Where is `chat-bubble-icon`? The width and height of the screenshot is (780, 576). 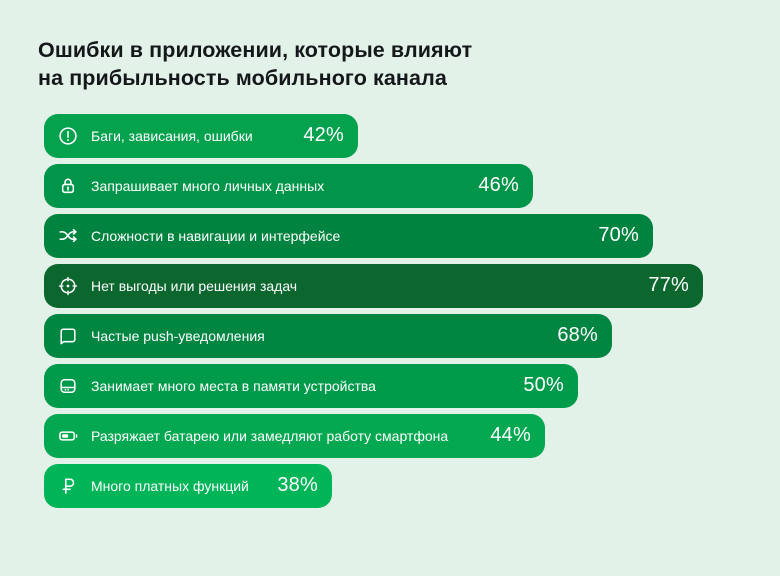
chat-bubble-icon is located at coordinates (68, 336).